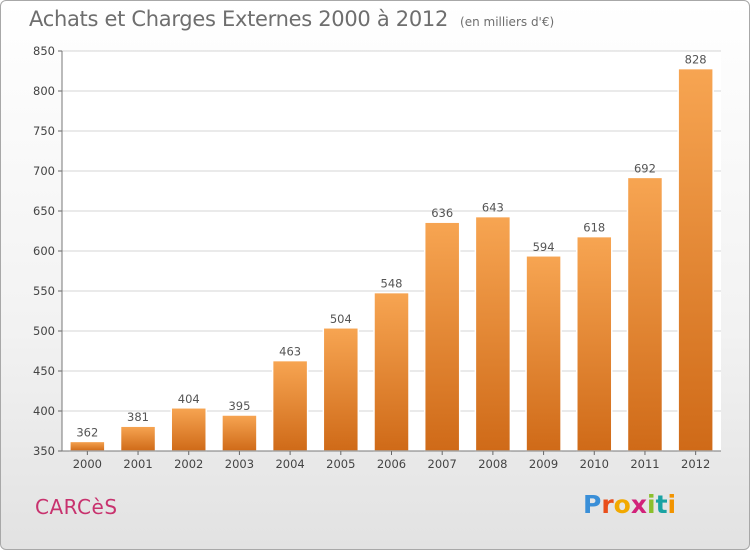  What do you see at coordinates (44, 251) in the screenshot?
I see `y-tick-label: 600` at bounding box center [44, 251].